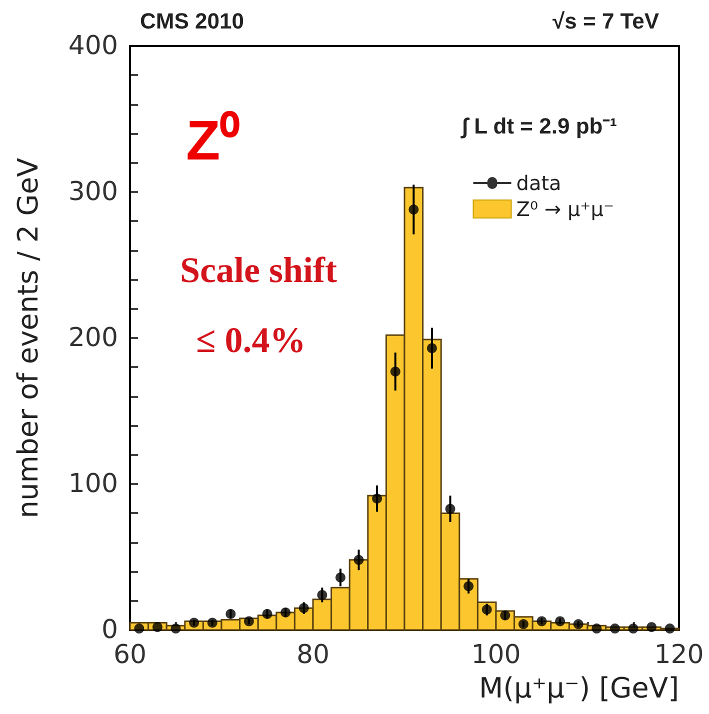 The width and height of the screenshot is (709, 714). I want to click on x-tick-label: 100, so click(496, 655).